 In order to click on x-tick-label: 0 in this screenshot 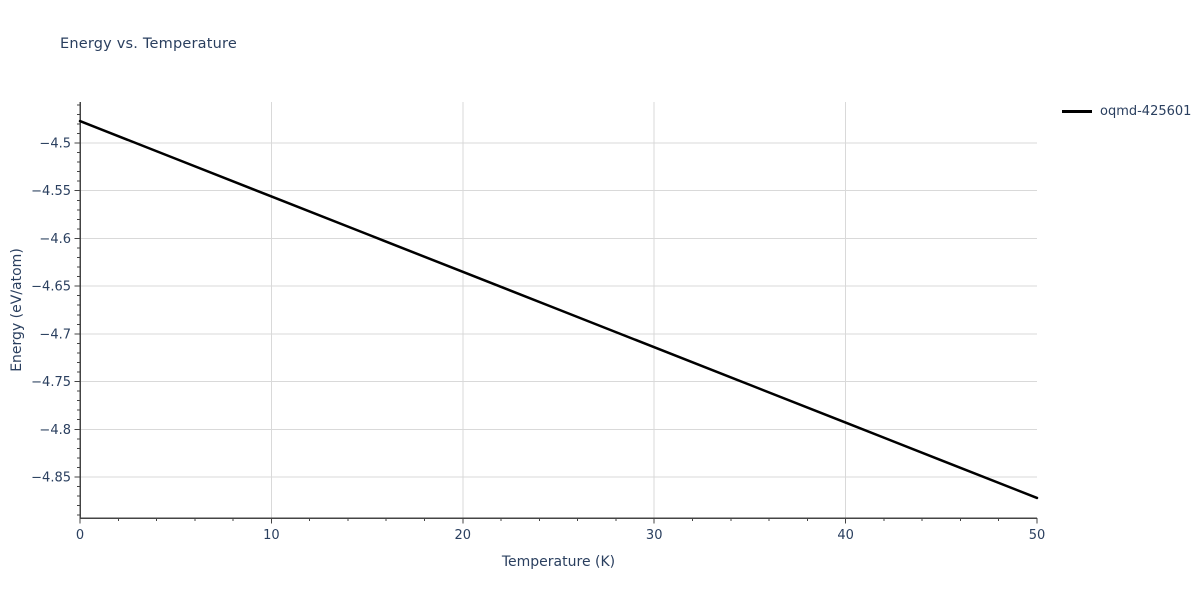, I will do `click(80, 535)`.